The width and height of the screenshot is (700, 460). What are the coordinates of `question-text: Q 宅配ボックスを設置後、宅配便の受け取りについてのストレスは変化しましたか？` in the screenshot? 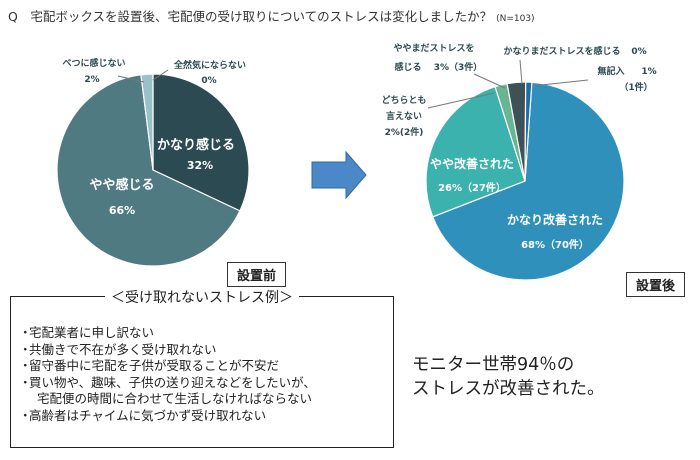 It's located at (250, 16).